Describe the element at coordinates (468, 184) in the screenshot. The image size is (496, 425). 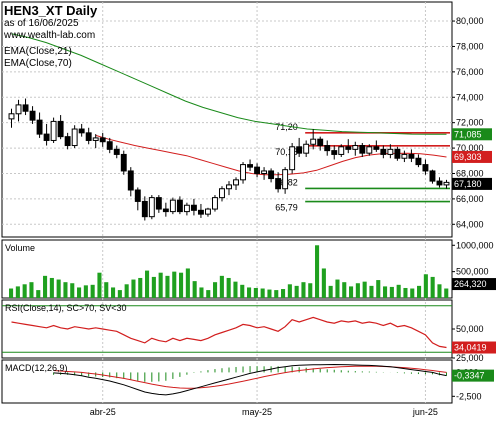
I see `last-value-label: 67,180` at that location.